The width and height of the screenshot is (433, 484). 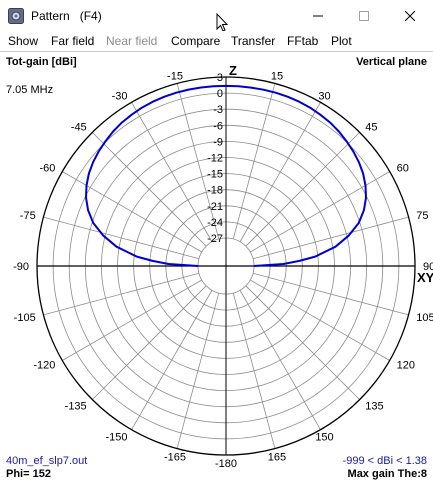 What do you see at coordinates (341, 41) in the screenshot?
I see `menu-plot: Plot` at bounding box center [341, 41].